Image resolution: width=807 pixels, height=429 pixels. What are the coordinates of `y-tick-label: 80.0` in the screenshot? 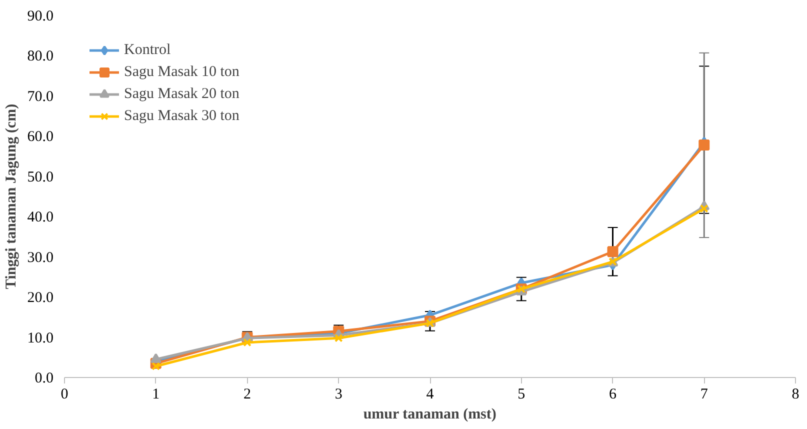 It's located at (40, 56).